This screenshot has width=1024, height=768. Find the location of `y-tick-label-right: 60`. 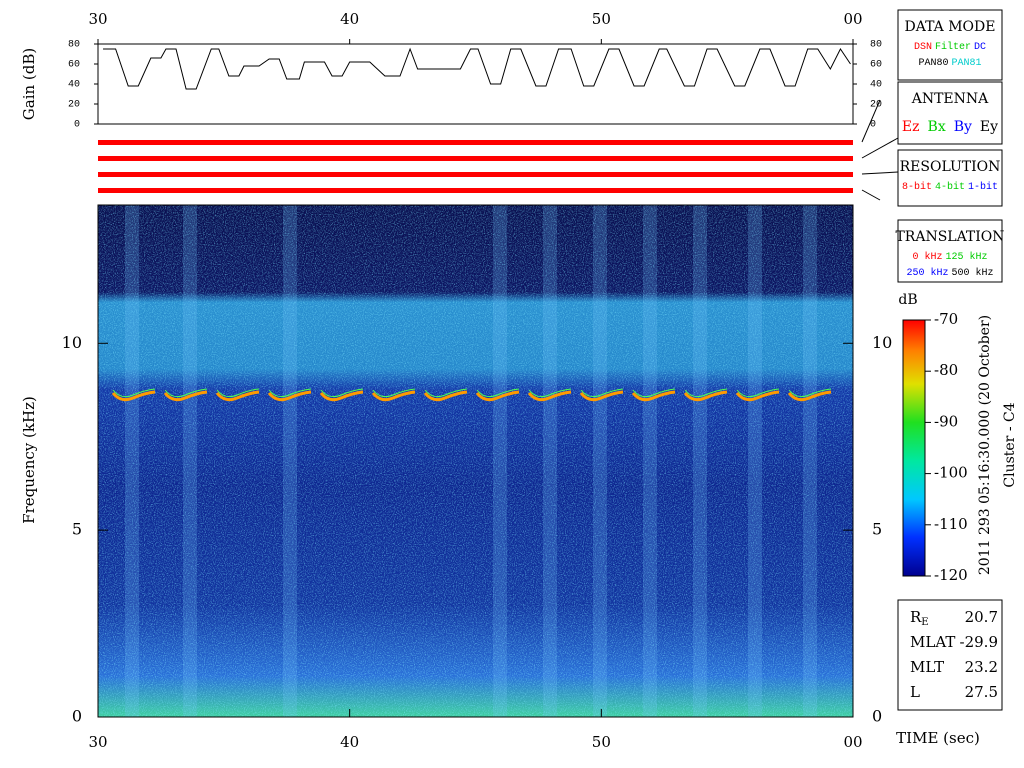

y-tick-label-right: 60 is located at coordinates (876, 65).